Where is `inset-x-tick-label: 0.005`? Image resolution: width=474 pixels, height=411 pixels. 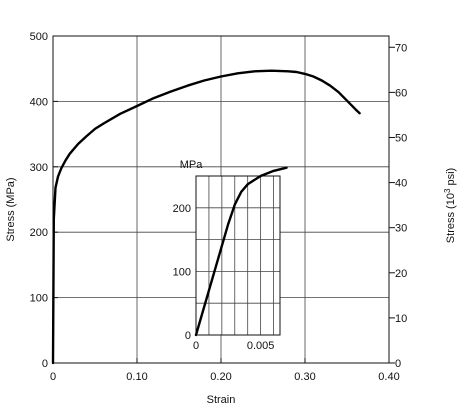
inset-x-tick-label: 0.005 is located at coordinates (261, 346).